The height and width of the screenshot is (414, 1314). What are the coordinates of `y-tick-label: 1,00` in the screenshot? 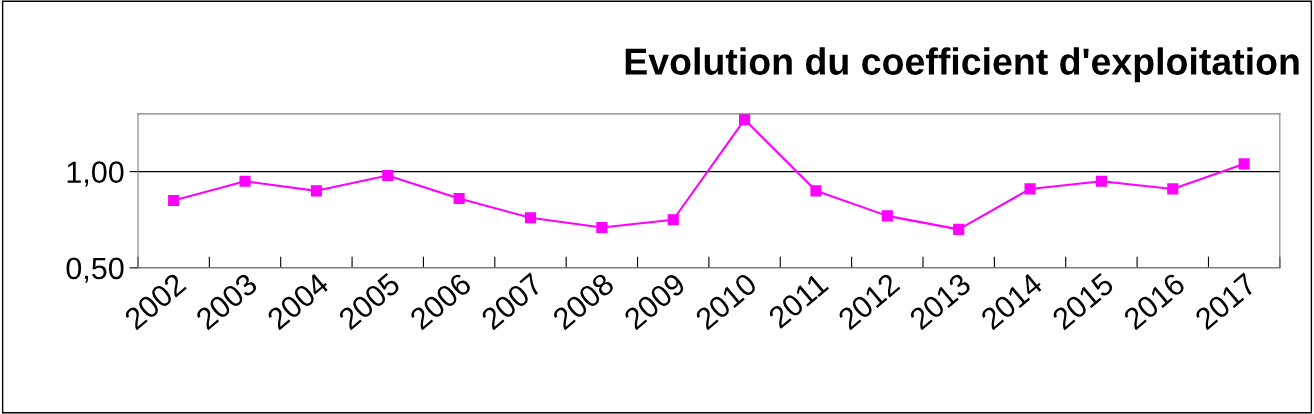 It's located at (95, 174).